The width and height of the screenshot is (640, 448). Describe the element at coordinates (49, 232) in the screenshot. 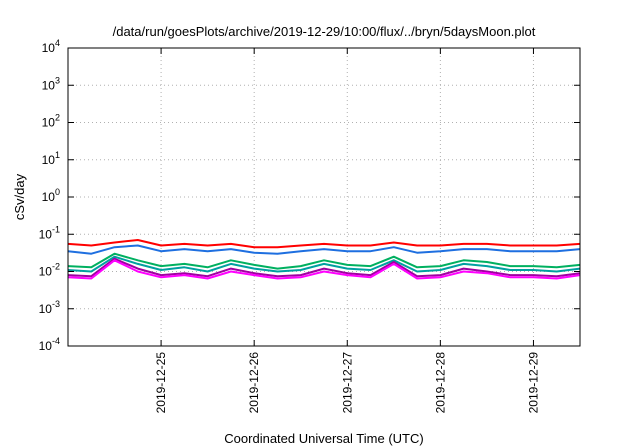

I see `y-tick-label: 10⁻¹` at that location.